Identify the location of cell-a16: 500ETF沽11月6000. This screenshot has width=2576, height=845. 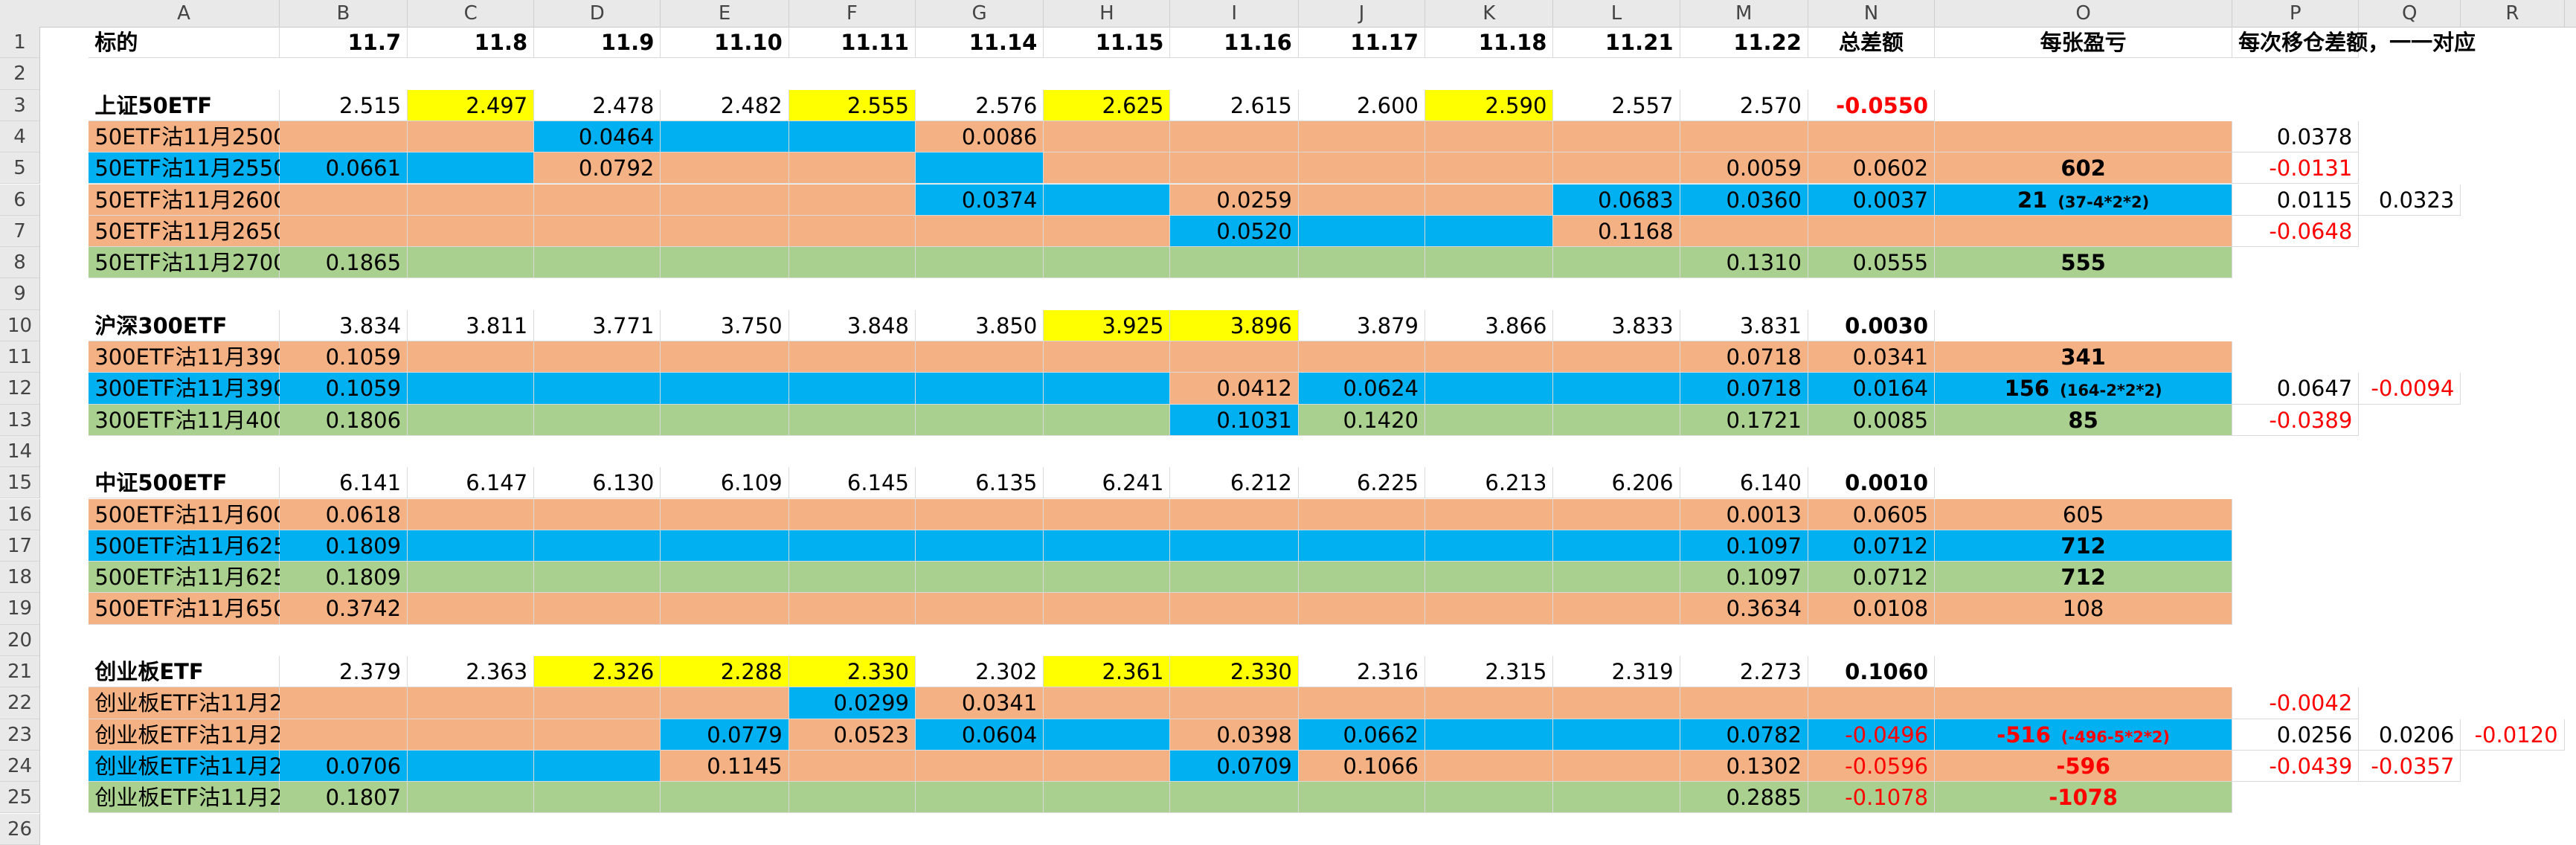
(195, 514).